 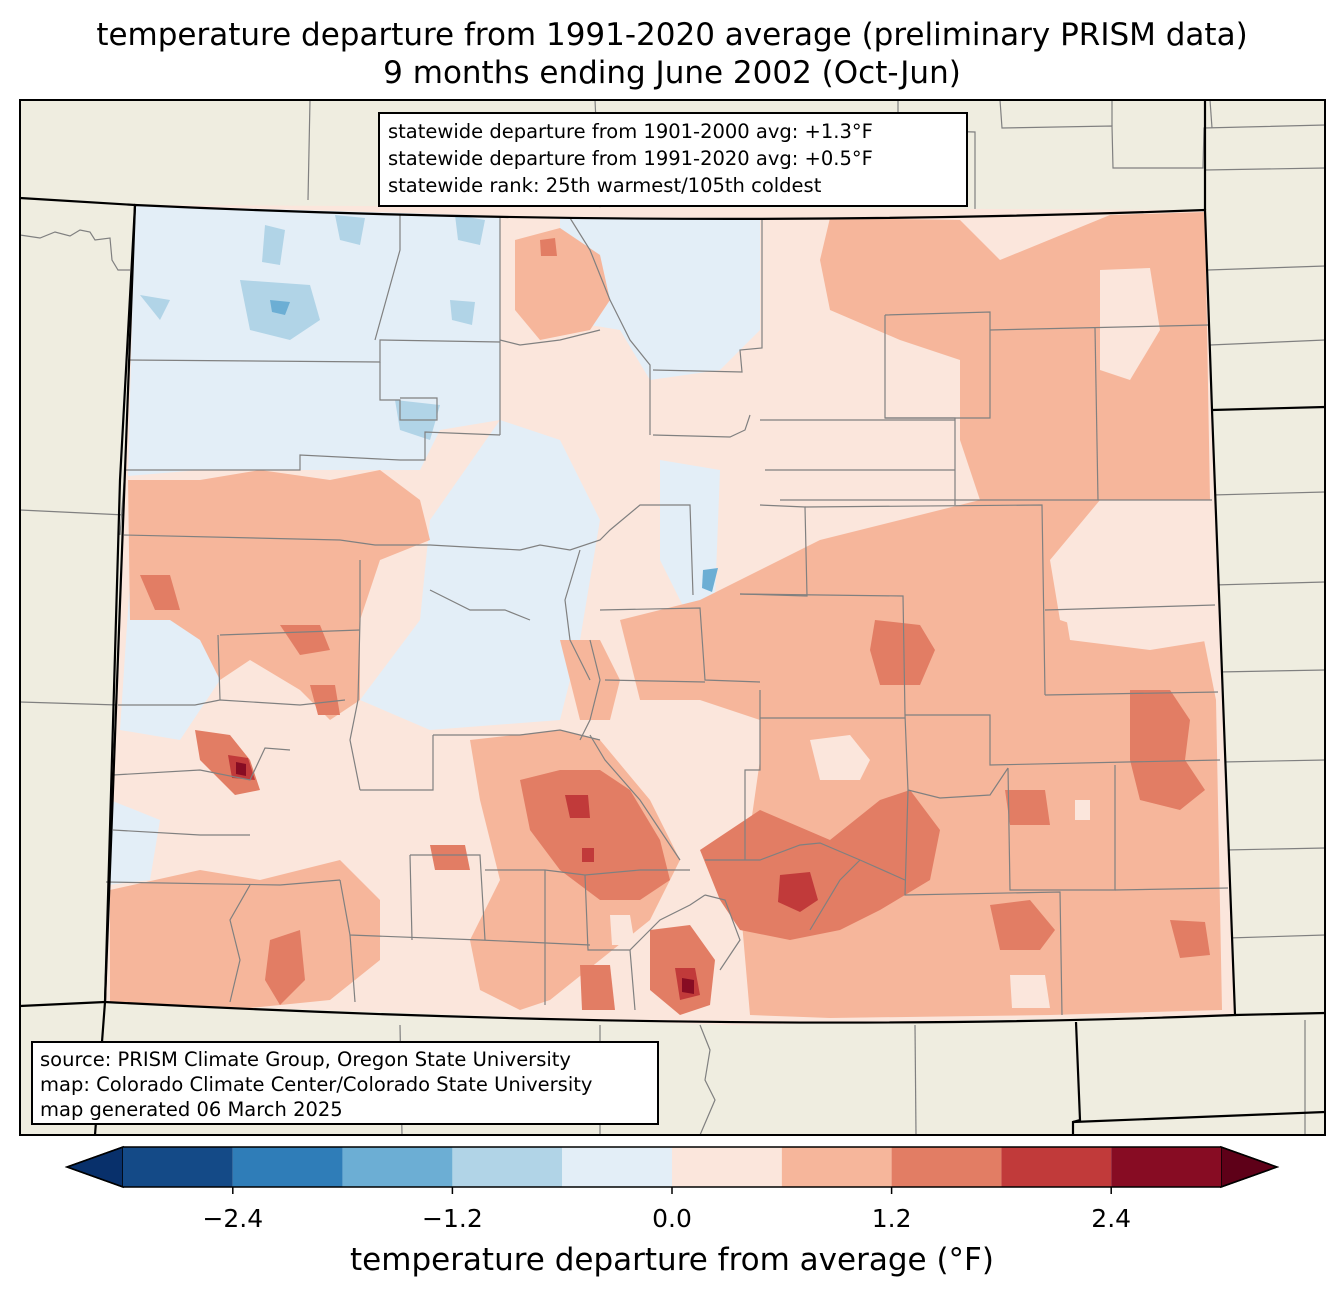 What do you see at coordinates (191, 1109) in the screenshot?
I see `generated-date-line: map generated 06 March 2025` at bounding box center [191, 1109].